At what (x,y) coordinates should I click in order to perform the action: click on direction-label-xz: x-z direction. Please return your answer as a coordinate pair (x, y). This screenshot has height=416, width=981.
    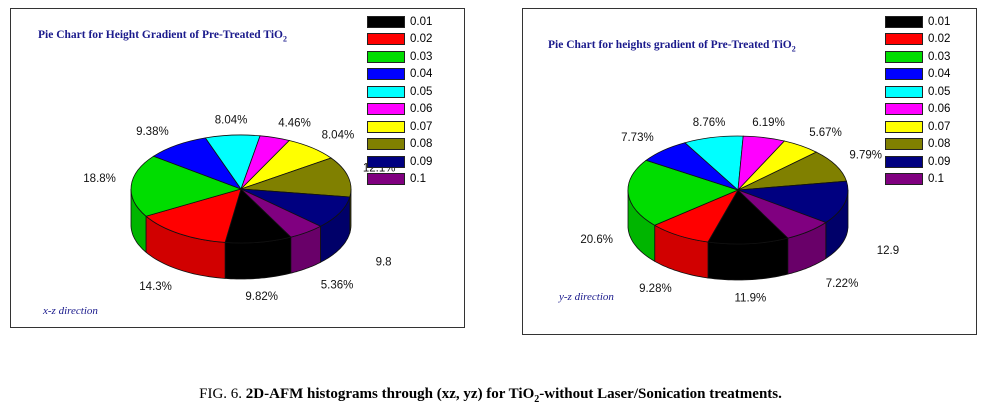
    Looking at the image, I should click on (70, 311).